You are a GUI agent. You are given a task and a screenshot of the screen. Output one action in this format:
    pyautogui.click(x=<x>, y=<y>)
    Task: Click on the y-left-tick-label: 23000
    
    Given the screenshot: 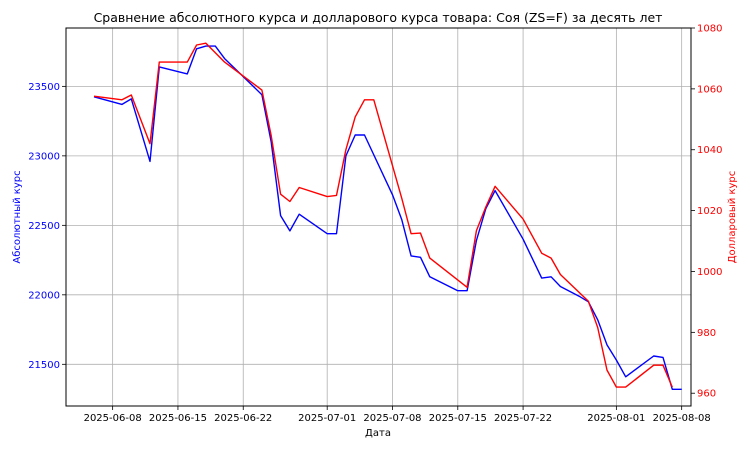 What is the action you would take?
    pyautogui.click(x=44, y=156)
    